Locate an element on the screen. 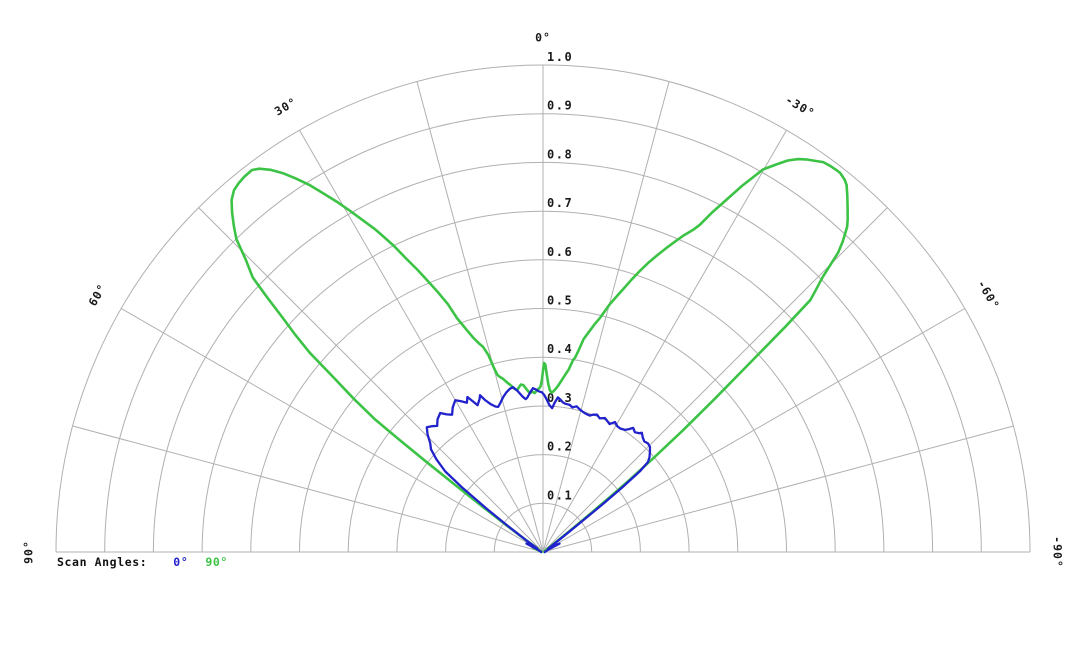 The image size is (1080, 648). radial-tick-label: 0.9 is located at coordinates (560, 106).